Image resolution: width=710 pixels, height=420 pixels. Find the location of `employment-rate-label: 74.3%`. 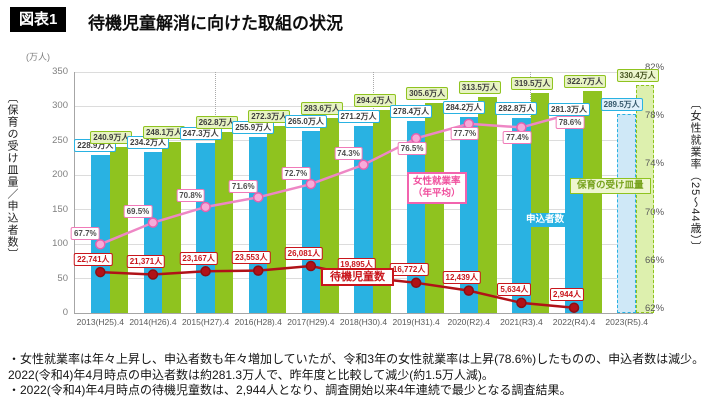

employment-rate-label: 74.3% is located at coordinates (348, 154).